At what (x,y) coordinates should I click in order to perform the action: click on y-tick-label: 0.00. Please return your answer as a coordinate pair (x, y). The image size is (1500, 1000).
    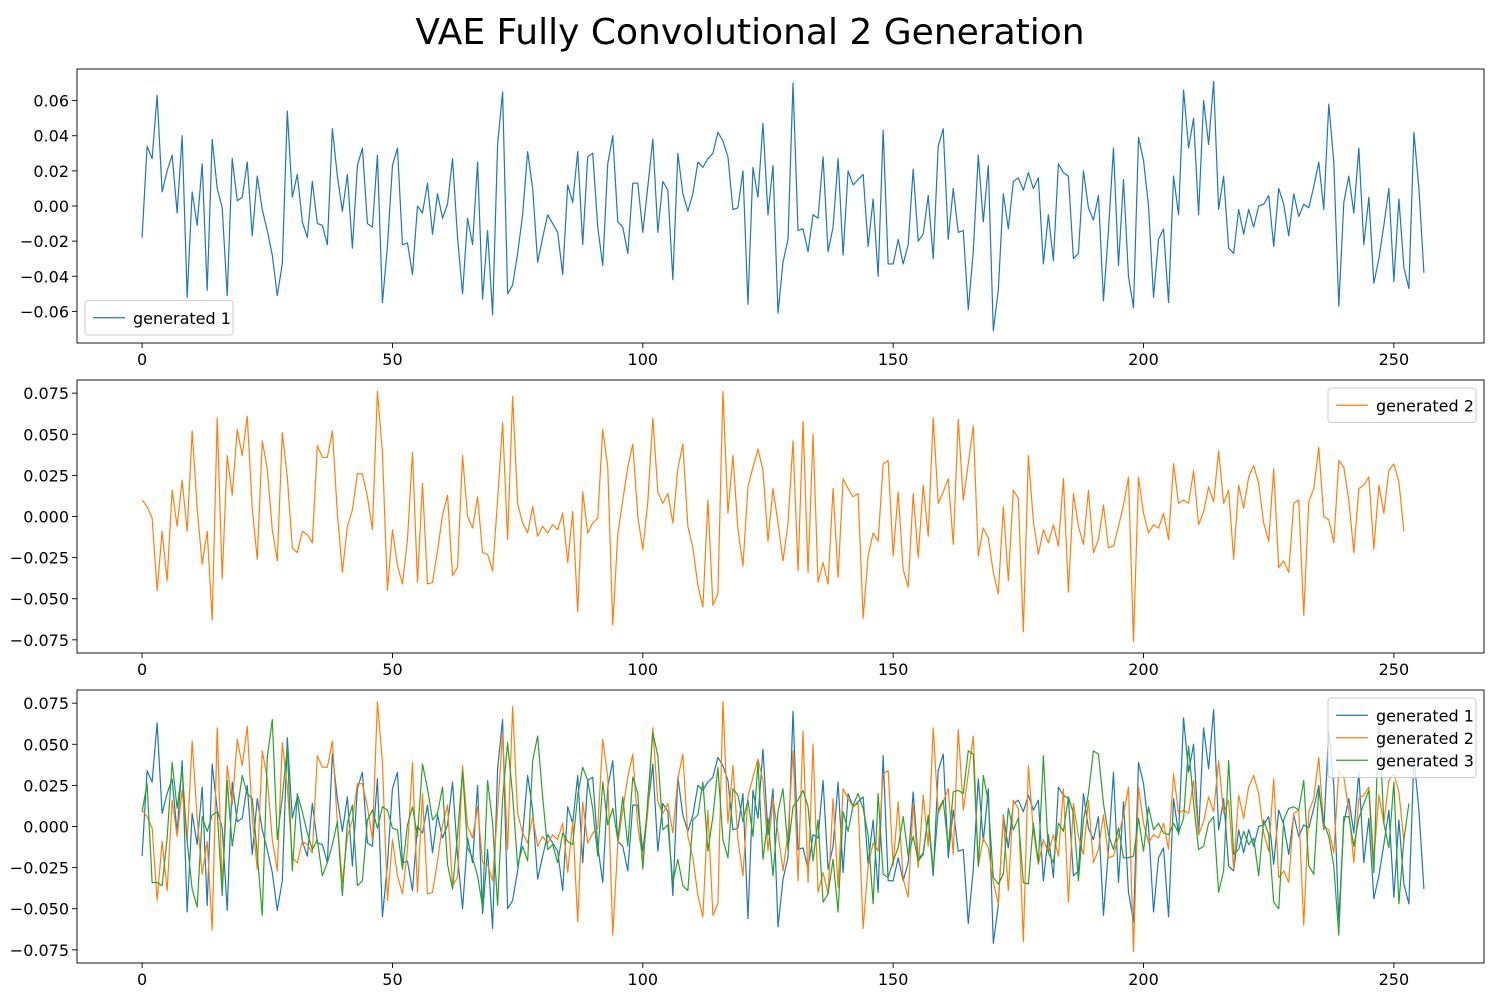
    Looking at the image, I should click on (51, 206).